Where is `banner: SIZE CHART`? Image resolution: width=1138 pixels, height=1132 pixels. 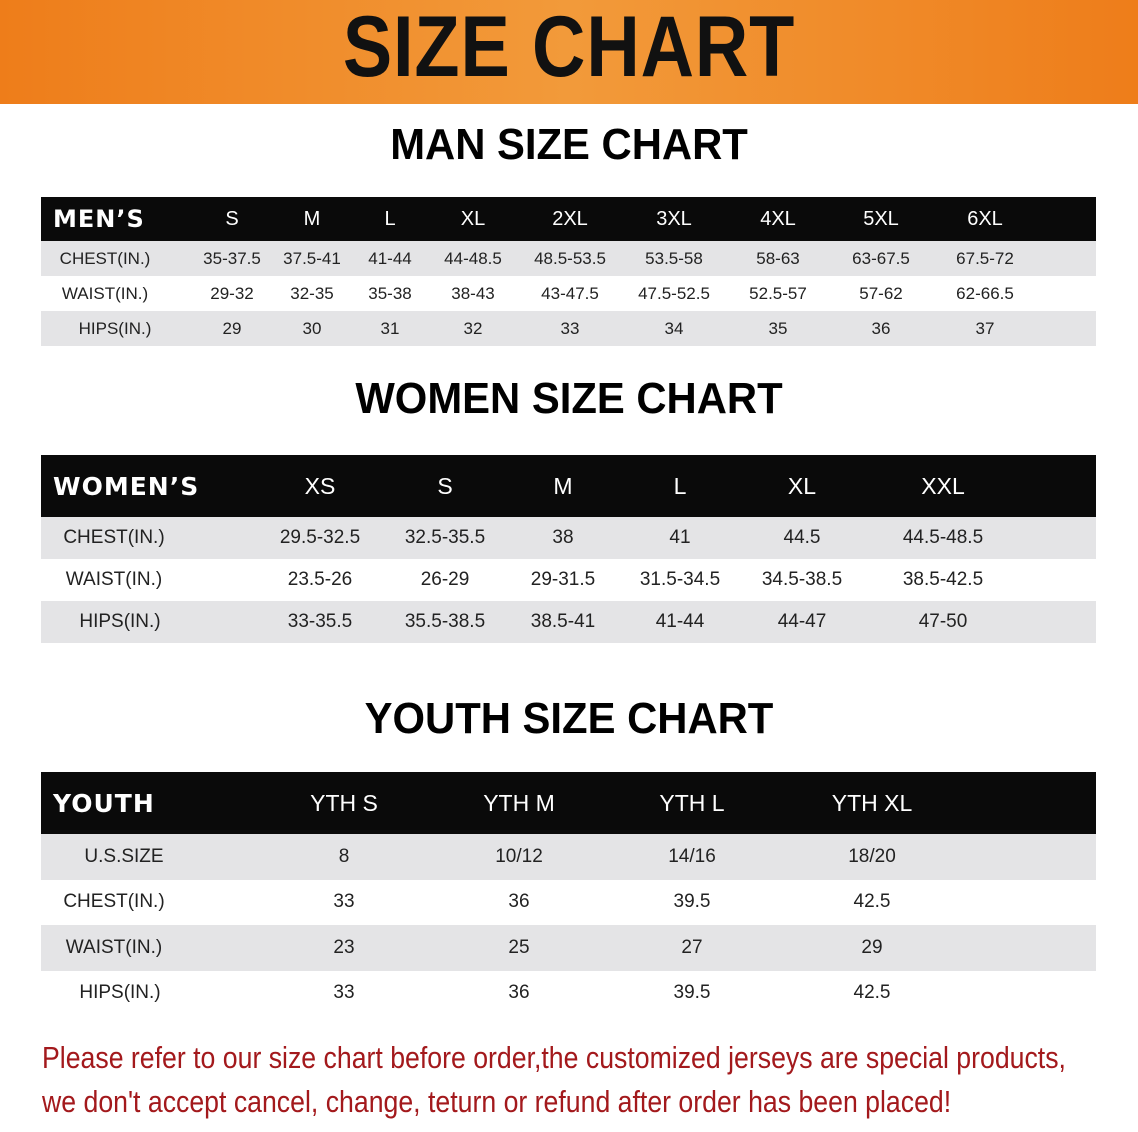 banner: SIZE CHART is located at coordinates (569, 52).